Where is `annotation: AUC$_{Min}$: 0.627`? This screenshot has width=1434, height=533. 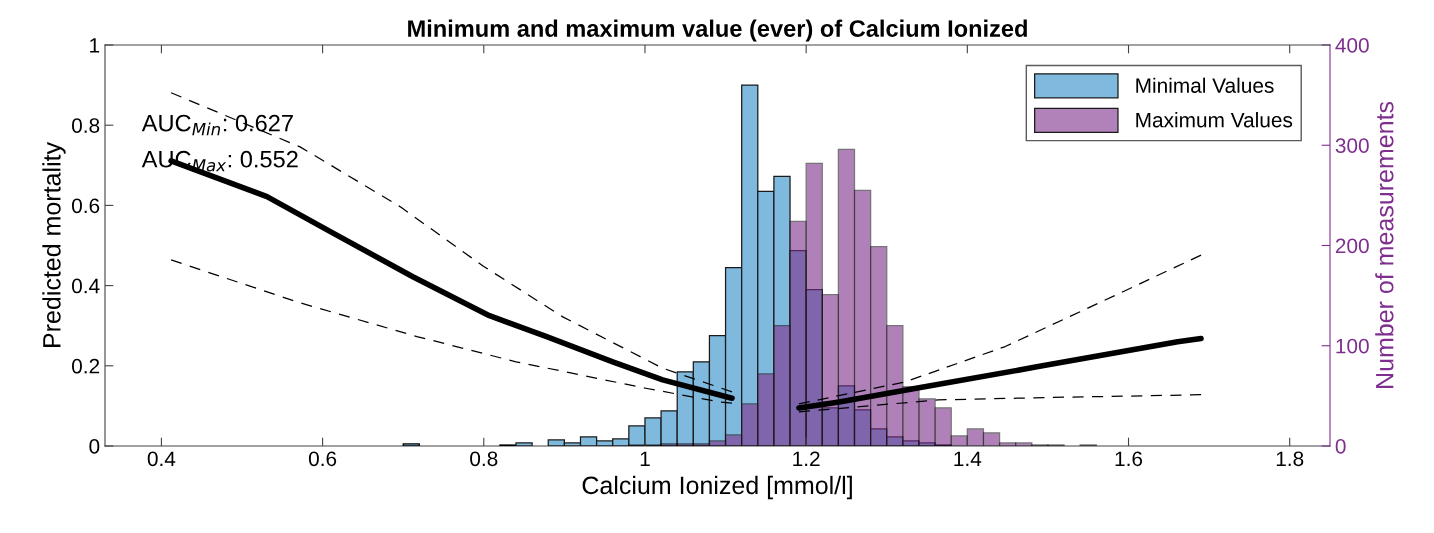 annotation: AUC$_{Min}$: 0.627 is located at coordinates (217, 125).